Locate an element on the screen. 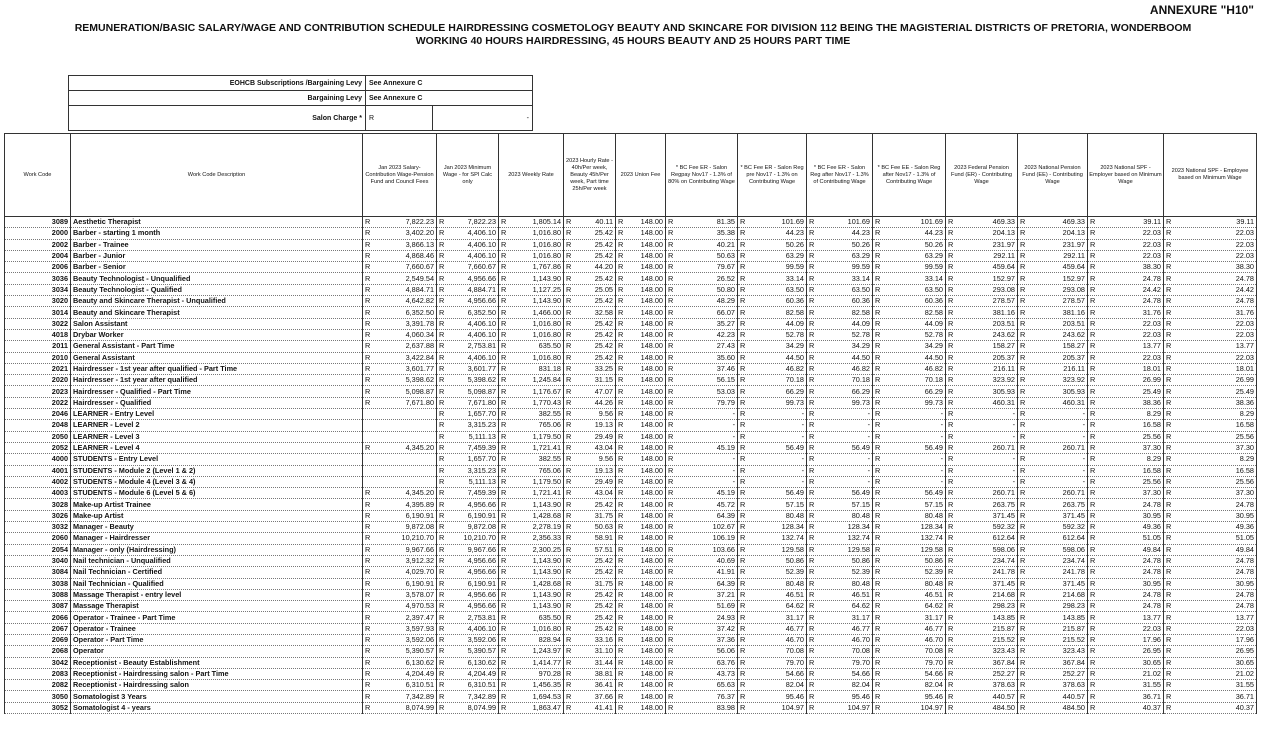  amount-cell: R 31.75 is located at coordinates (589, 584).